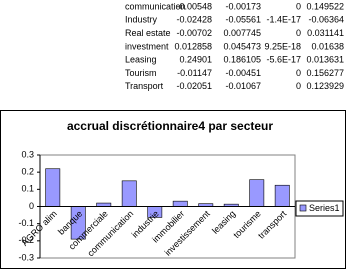  I want to click on y-tick-label: 0.1, so click(27, 189).